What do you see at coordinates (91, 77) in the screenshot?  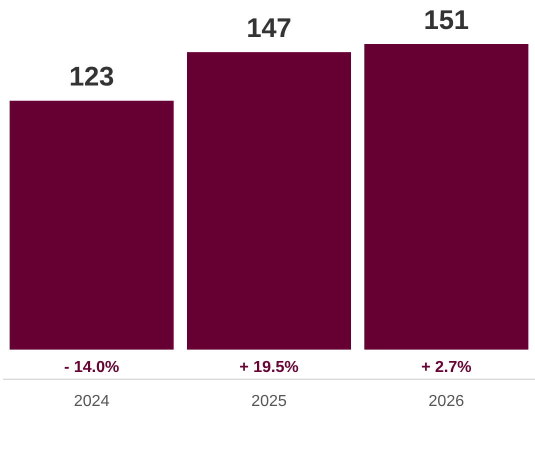 I see `data-label: 123` at bounding box center [91, 77].